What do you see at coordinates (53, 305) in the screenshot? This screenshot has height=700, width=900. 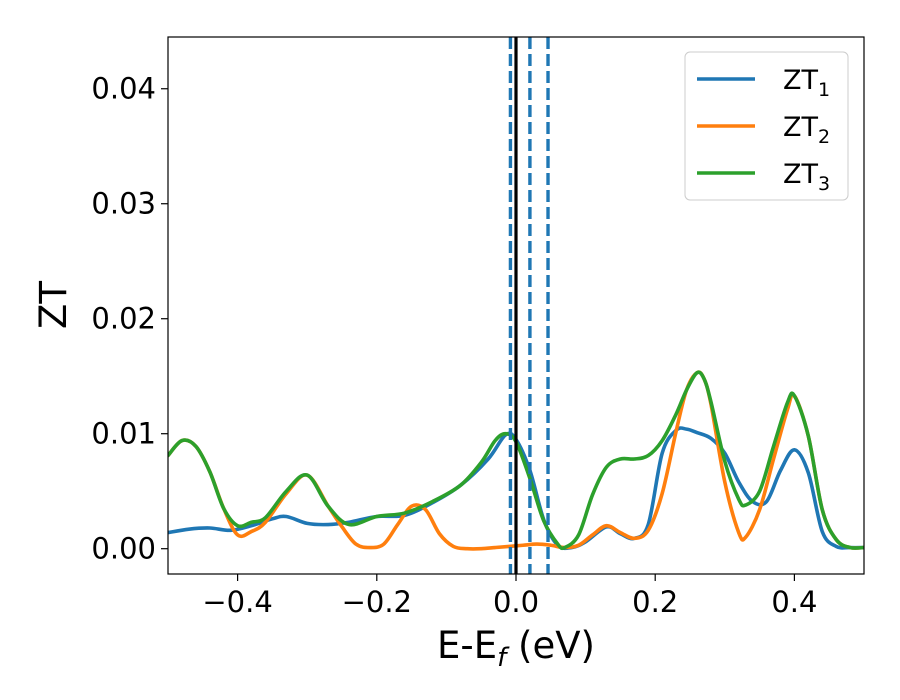 I see `y-axis-title: ZT` at bounding box center [53, 305].